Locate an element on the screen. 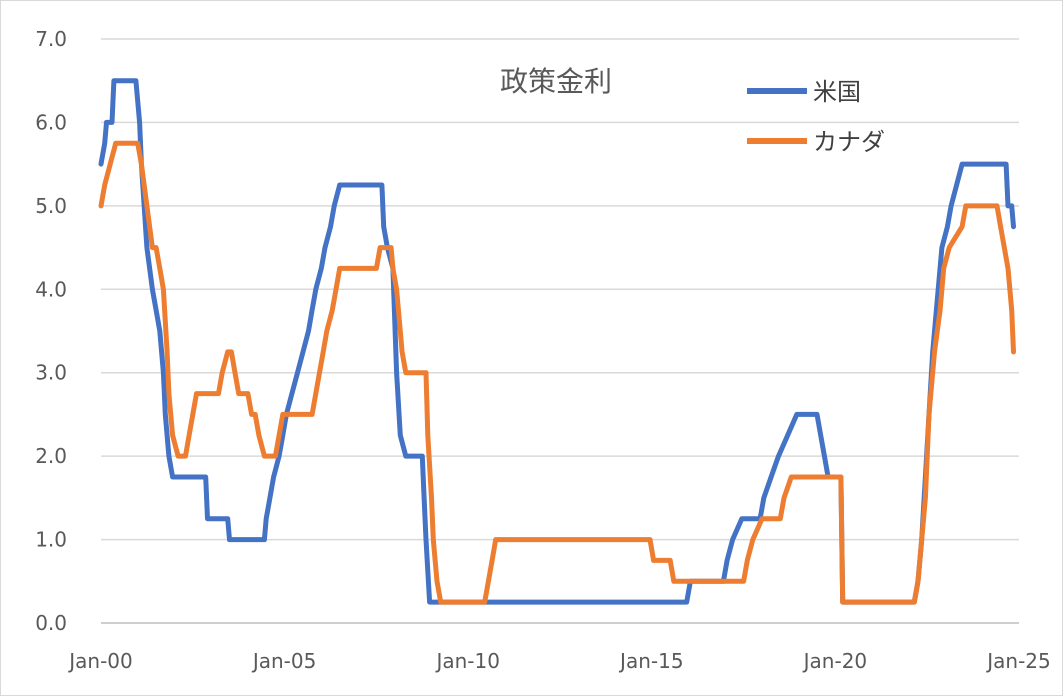  x-tick-label: Jan-20 is located at coordinates (835, 661).